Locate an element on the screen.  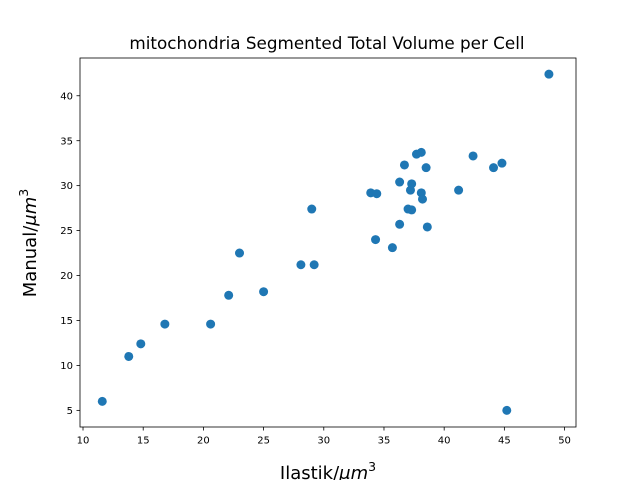
y-axis-title: Manual/μm3 is located at coordinates (28, 243).